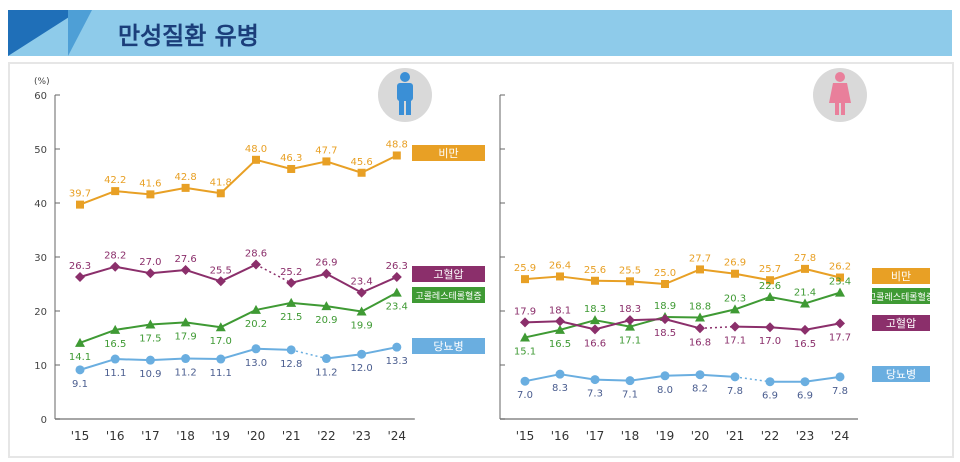 Image resolution: width=960 pixels, height=462 pixels. I want to click on data-label: 23.4, so click(361, 282).